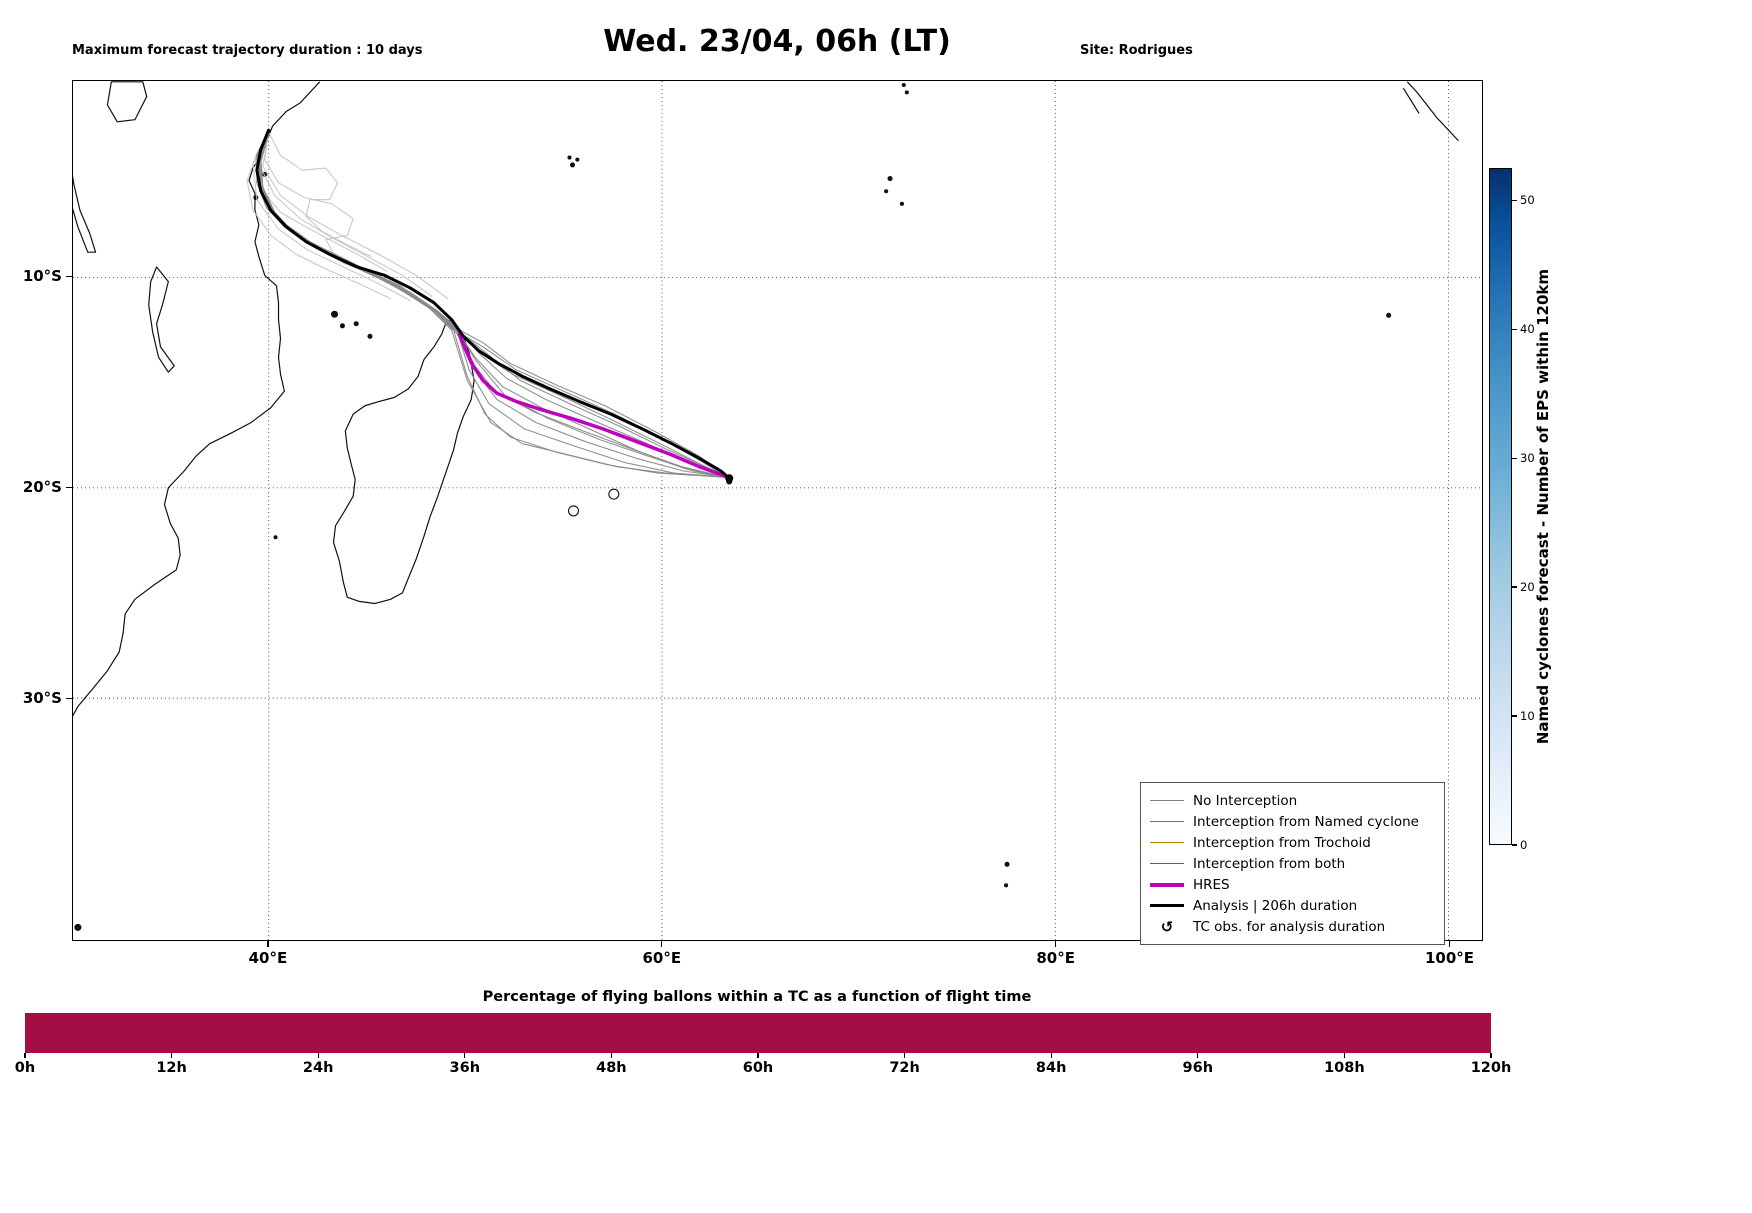 The width and height of the screenshot is (1752, 1213). I want to click on legend-label: No Interception, so click(1245, 800).